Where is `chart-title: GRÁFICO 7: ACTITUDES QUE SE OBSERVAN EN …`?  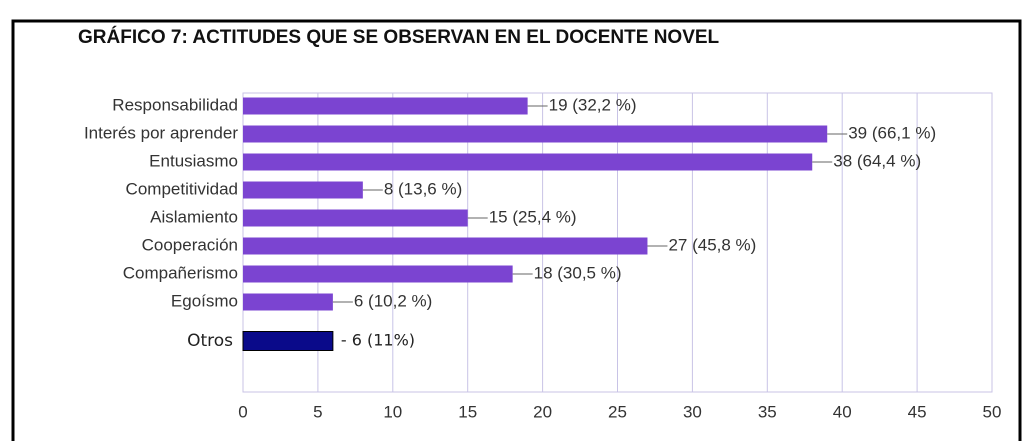 chart-title: GRÁFICO 7: ACTITUDES QUE SE OBSERVAN EN … is located at coordinates (399, 37).